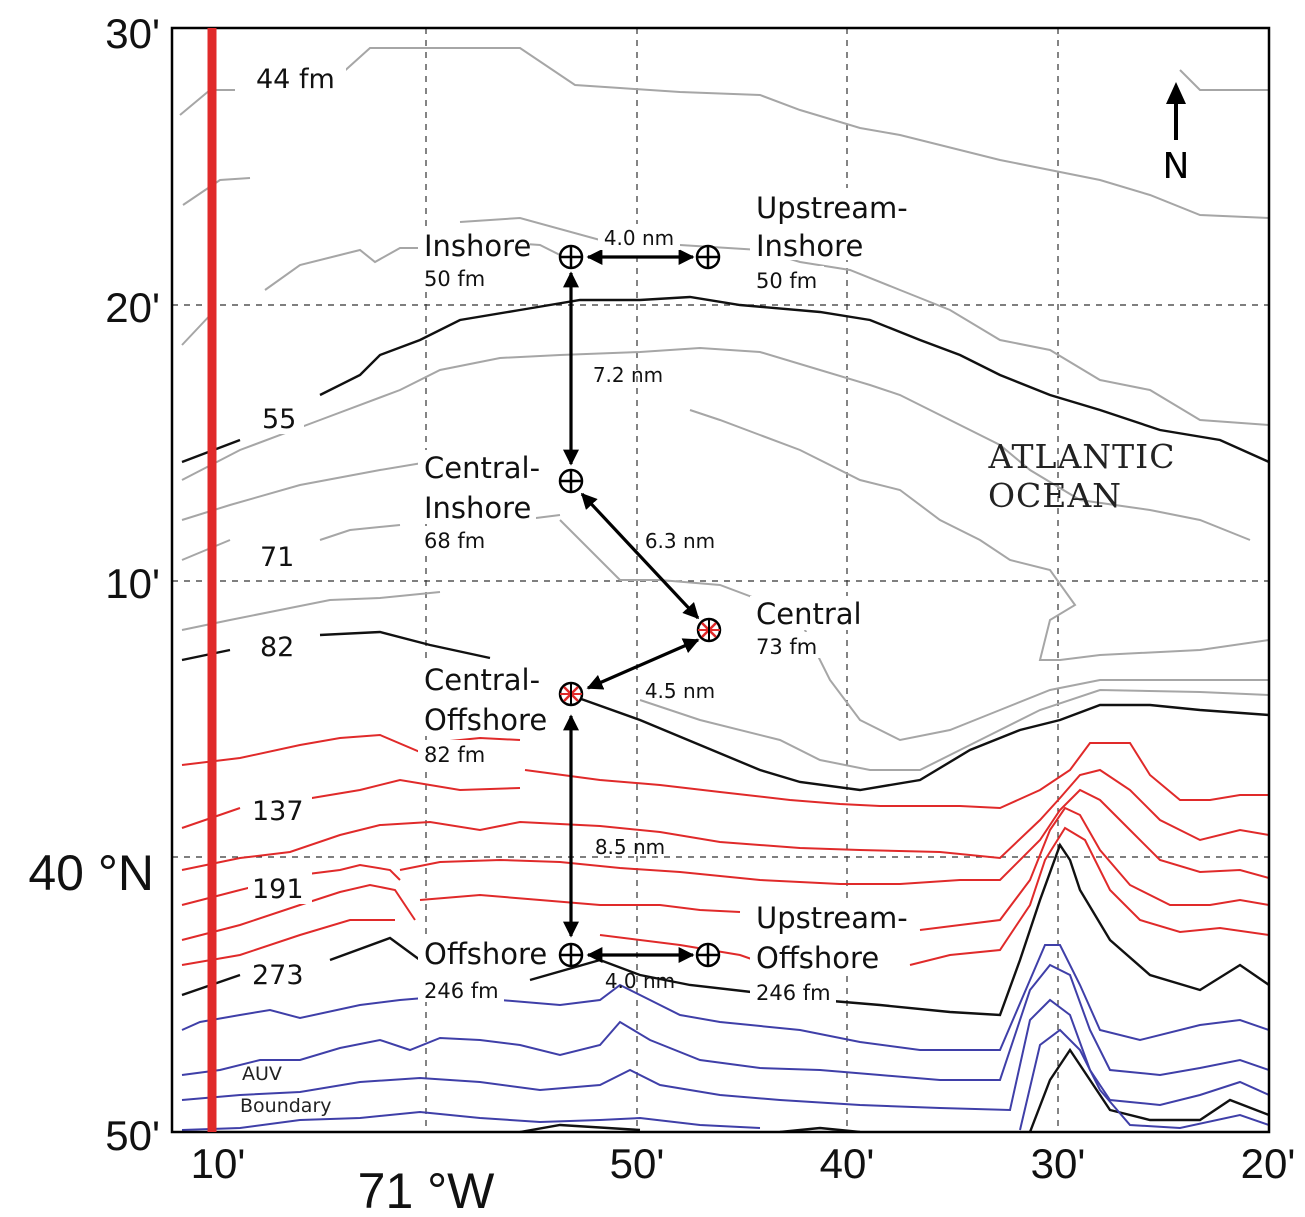 The width and height of the screenshot is (1305, 1217). Describe the element at coordinates (640, 981) in the screenshot. I see `distance-offshore-upstream: 4.0 nm` at that location.